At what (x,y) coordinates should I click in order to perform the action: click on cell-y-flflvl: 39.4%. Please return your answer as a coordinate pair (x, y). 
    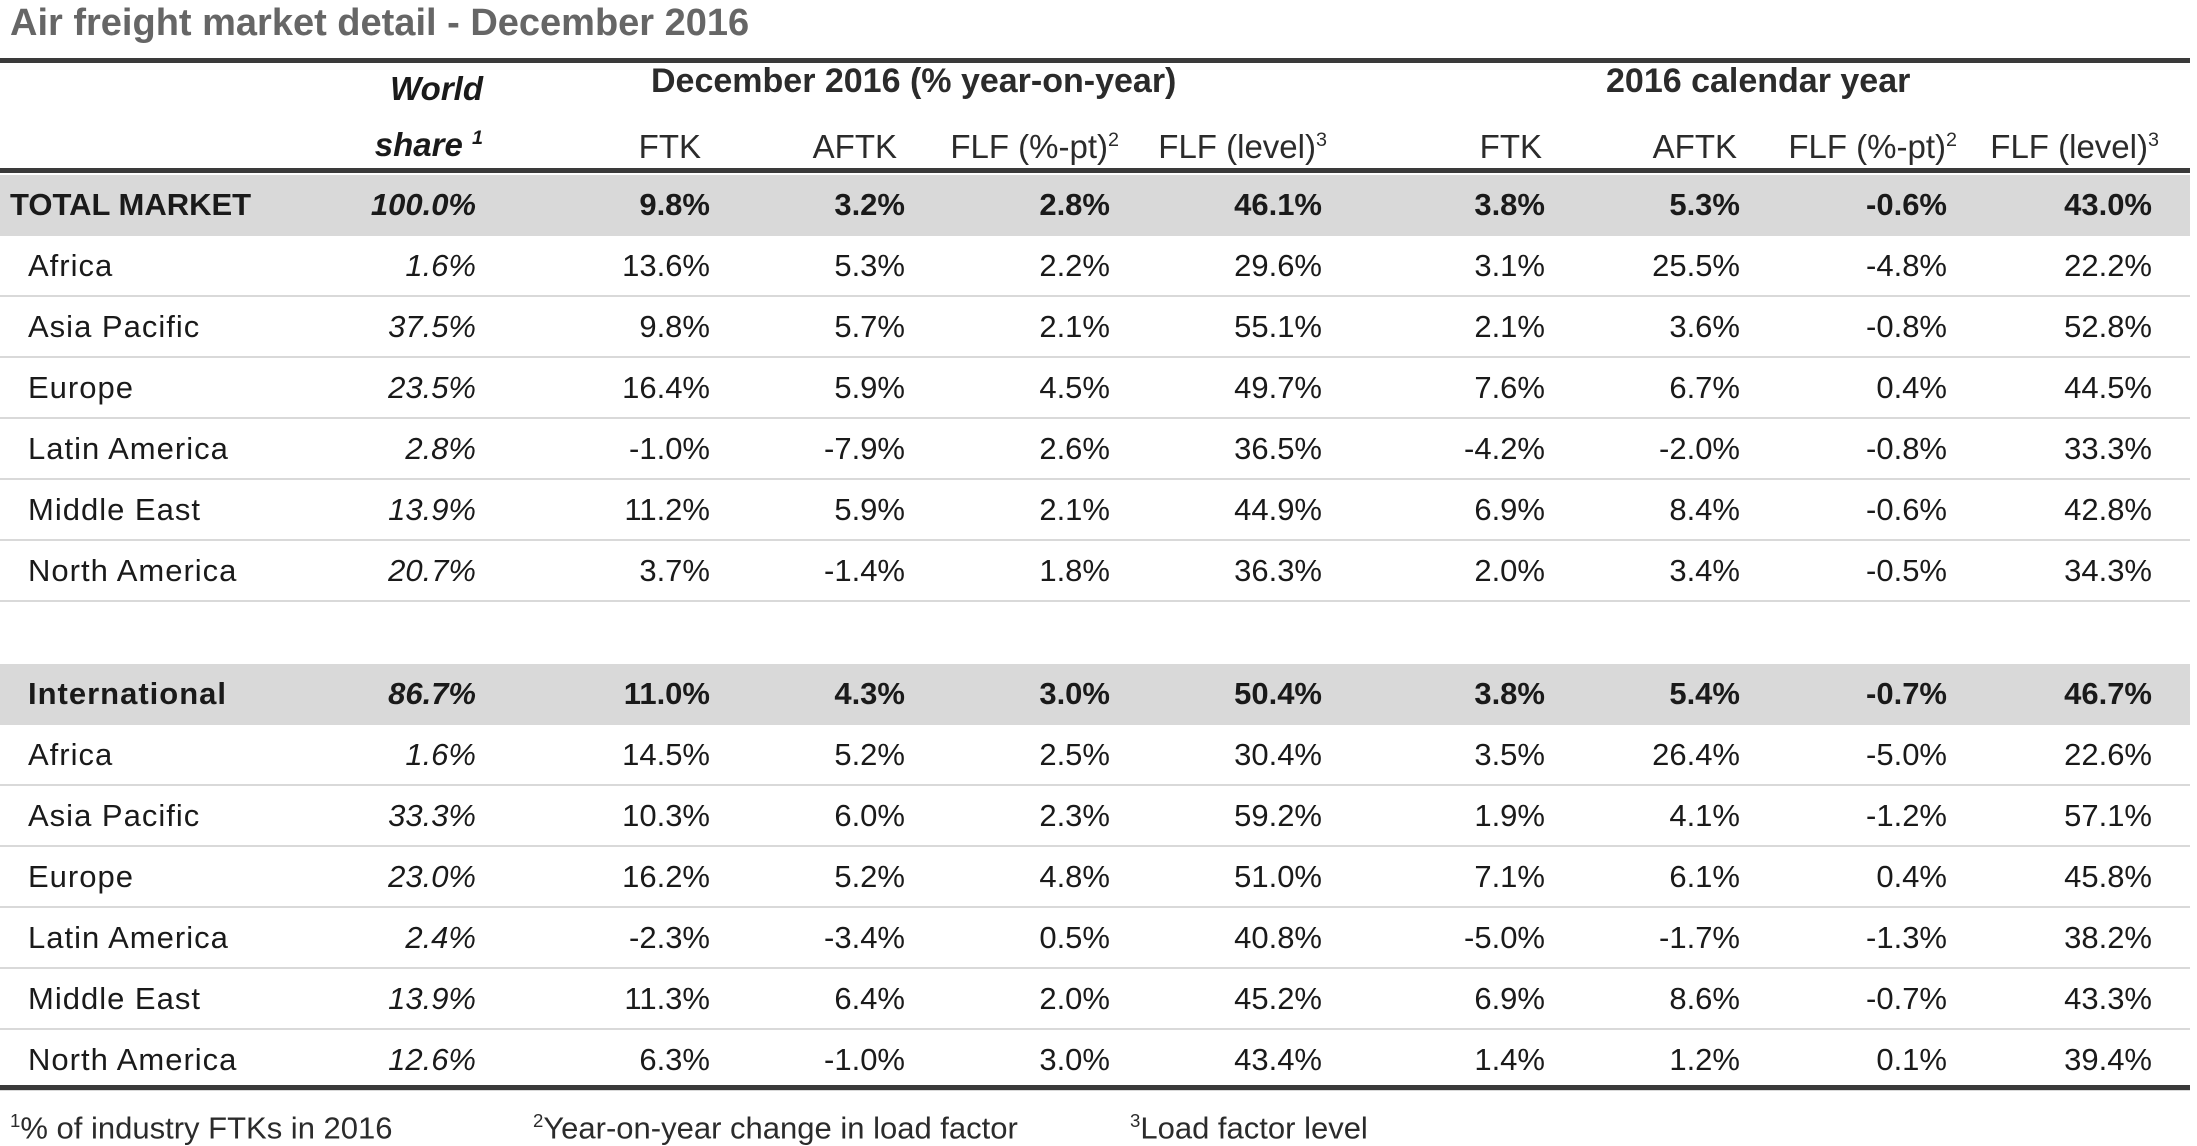
    Looking at the image, I should click on (2108, 1059).